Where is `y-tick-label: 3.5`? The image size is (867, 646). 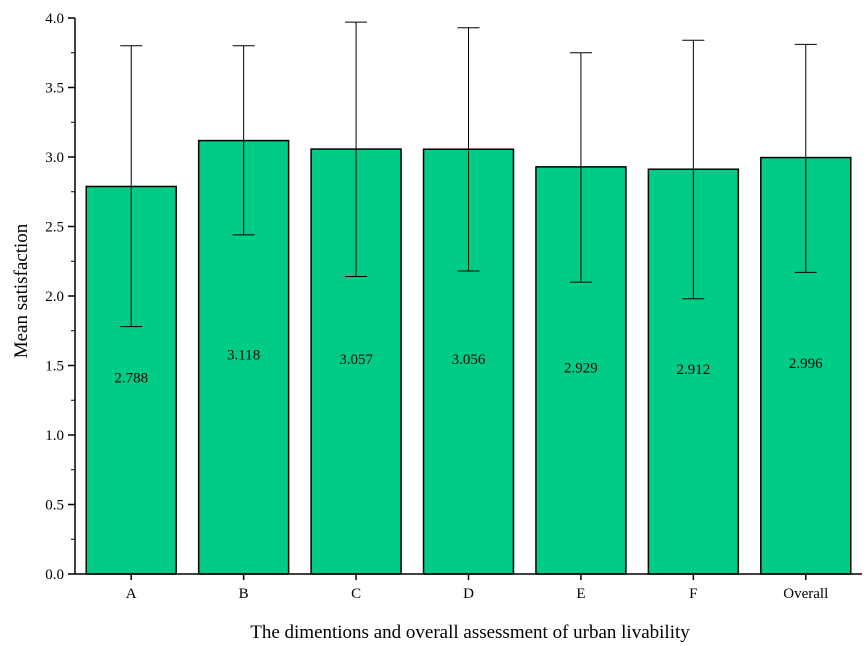 y-tick-label: 3.5 is located at coordinates (54, 89).